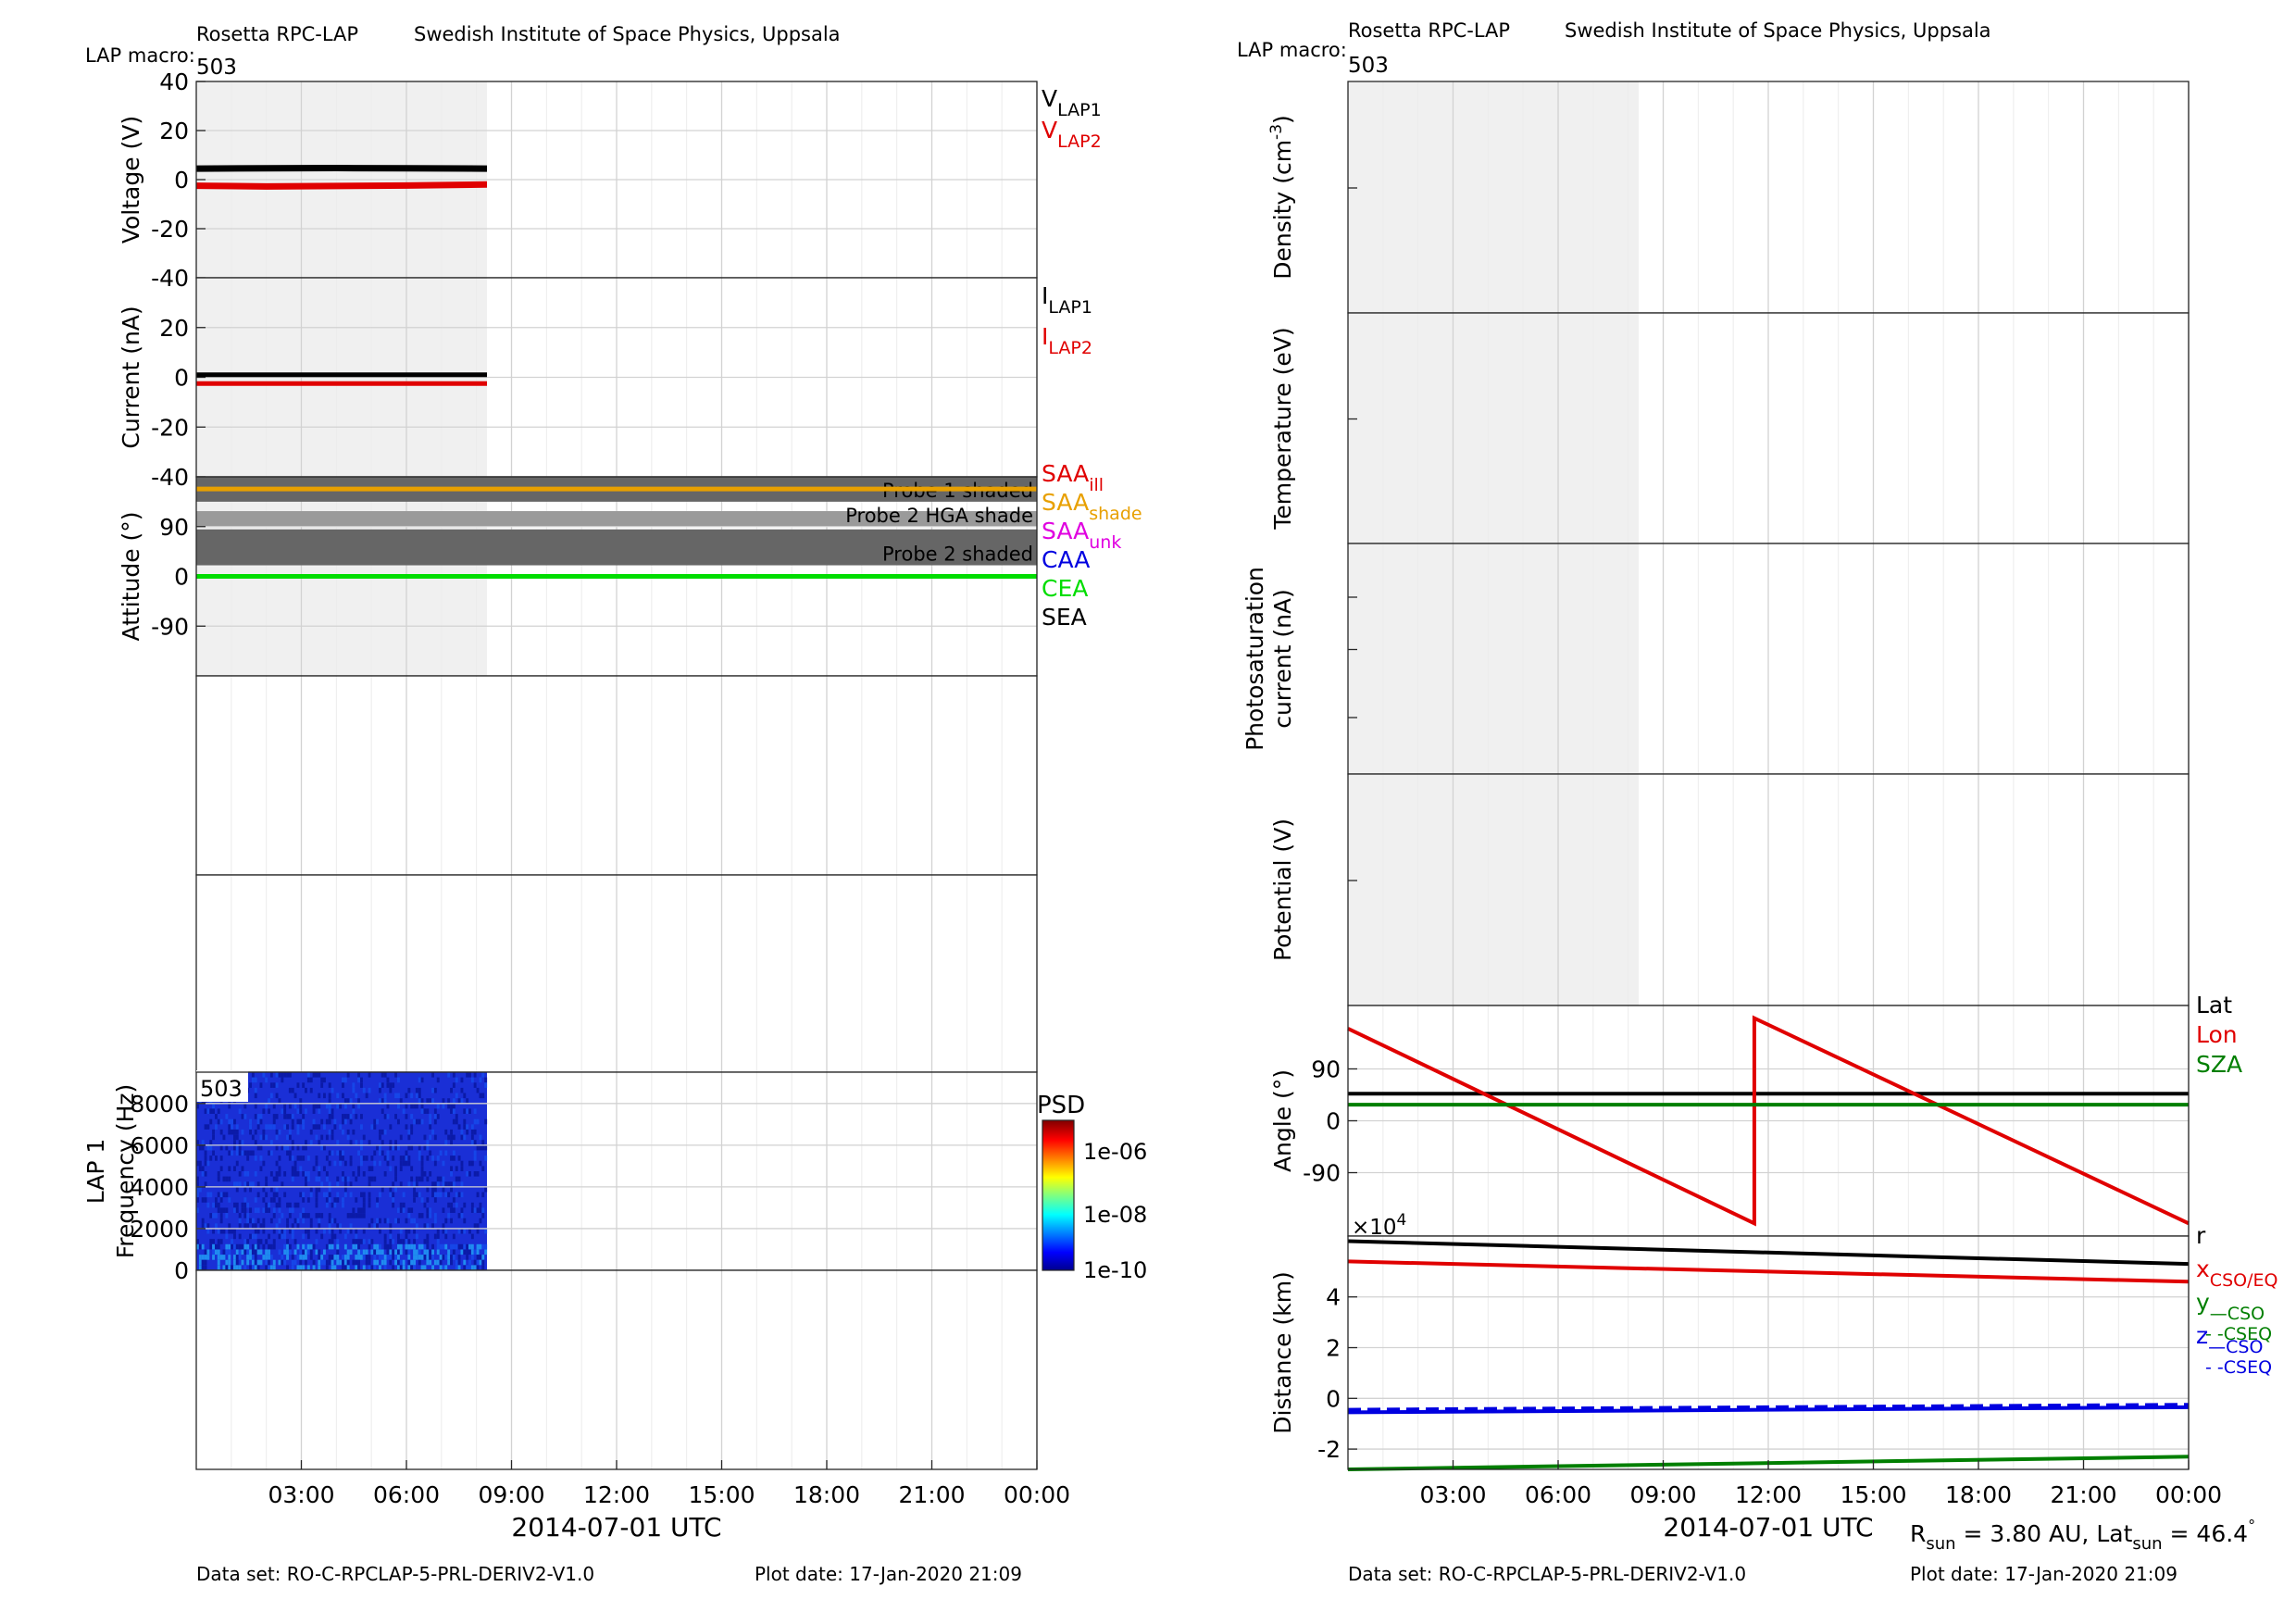 The width and height of the screenshot is (2296, 1624). What do you see at coordinates (1281, 197) in the screenshot?
I see `y-axis-label: Density (cm-3)` at bounding box center [1281, 197].